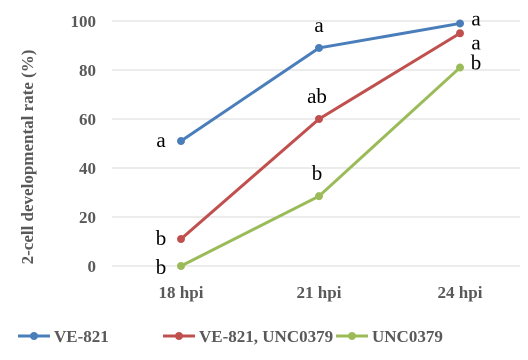 This screenshot has height=360, width=528. I want to click on legend-label: VE-821, so click(81, 336).